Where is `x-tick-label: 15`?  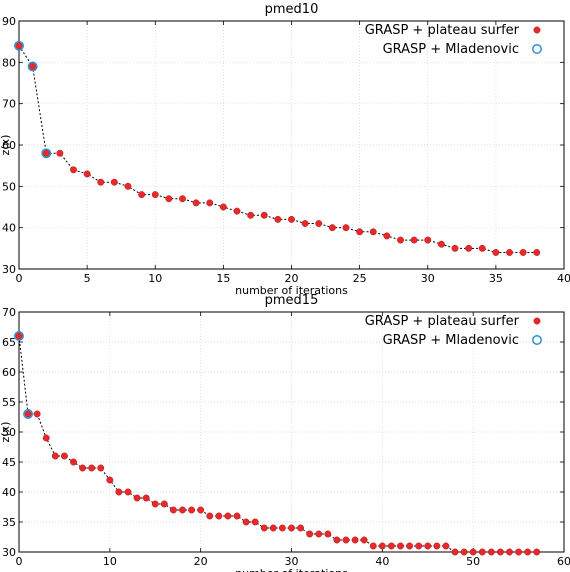
x-tick-label: 15 is located at coordinates (223, 278).